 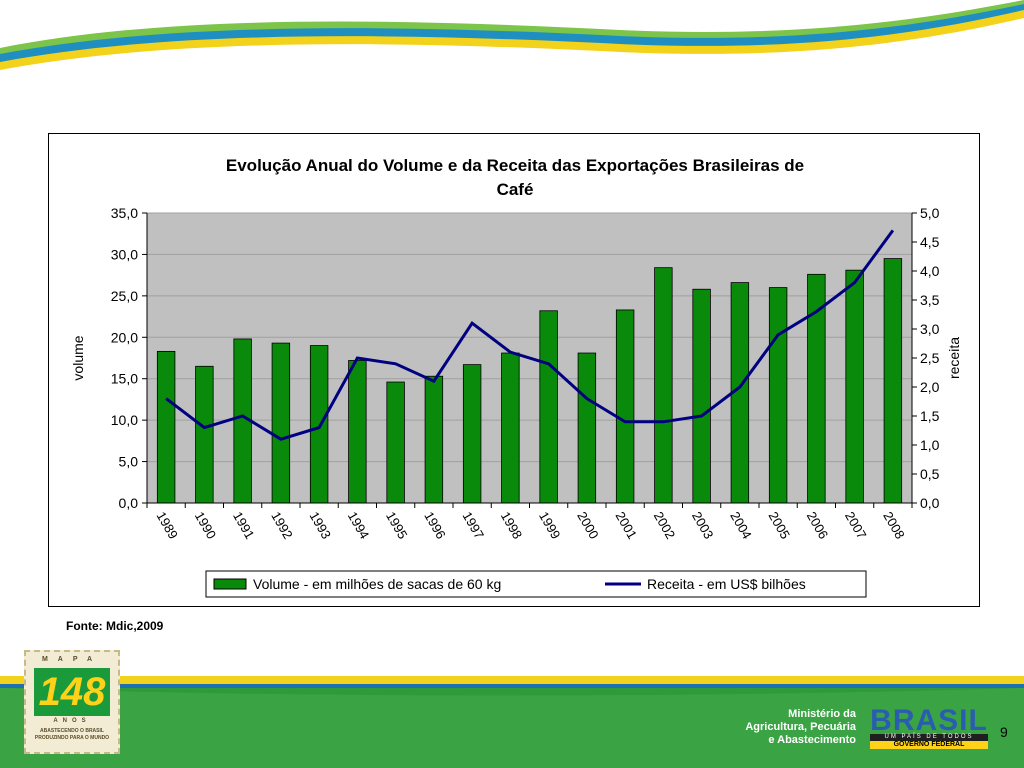 I want to click on x-tick-label-1998: 1998, so click(x=511, y=525).